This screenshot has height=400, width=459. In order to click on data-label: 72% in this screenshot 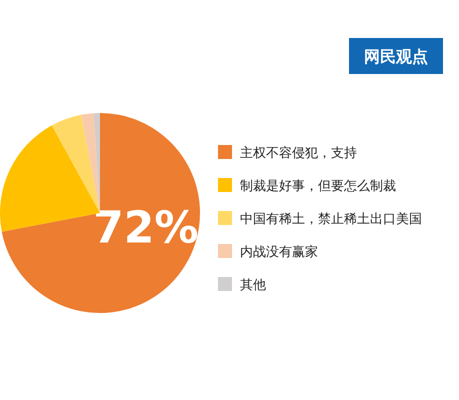, I will do `click(145, 228)`.